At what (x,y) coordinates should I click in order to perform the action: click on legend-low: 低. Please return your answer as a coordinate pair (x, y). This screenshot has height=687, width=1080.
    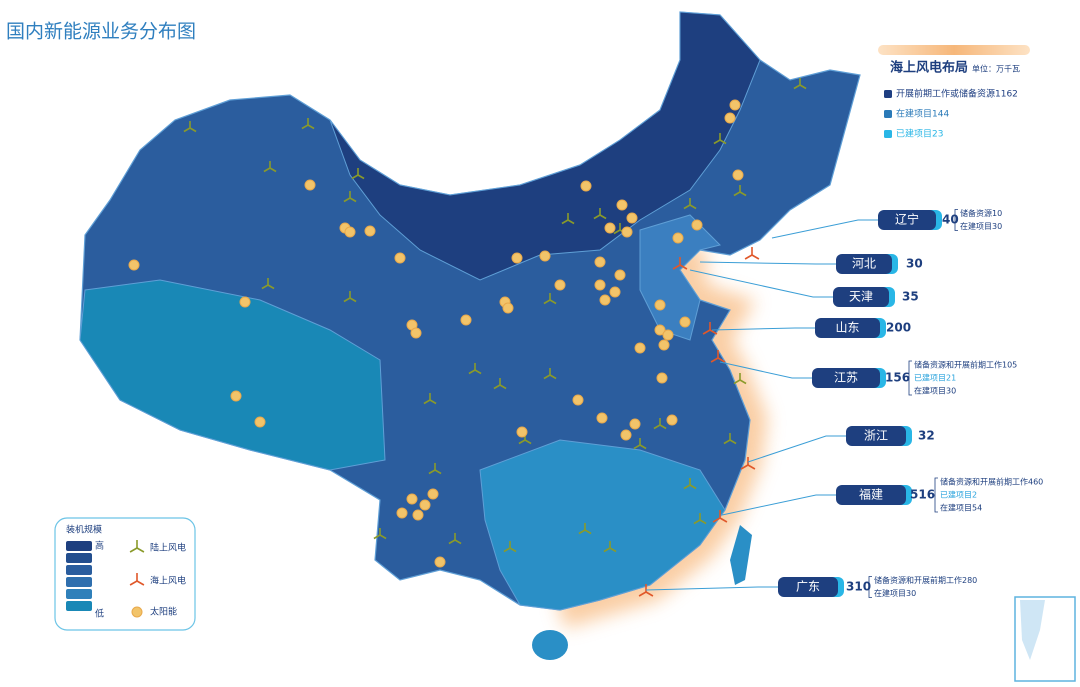
    Looking at the image, I should click on (99, 614).